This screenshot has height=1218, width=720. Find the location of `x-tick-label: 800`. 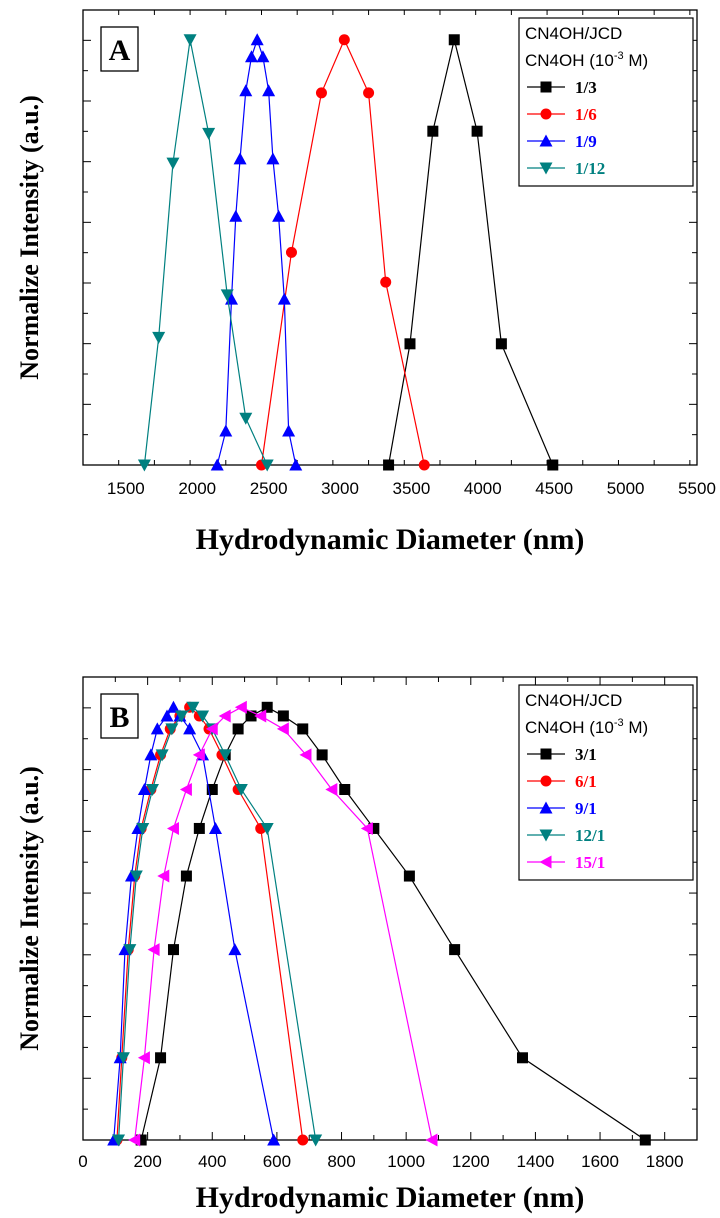

x-tick-label: 800 is located at coordinates (341, 1161).